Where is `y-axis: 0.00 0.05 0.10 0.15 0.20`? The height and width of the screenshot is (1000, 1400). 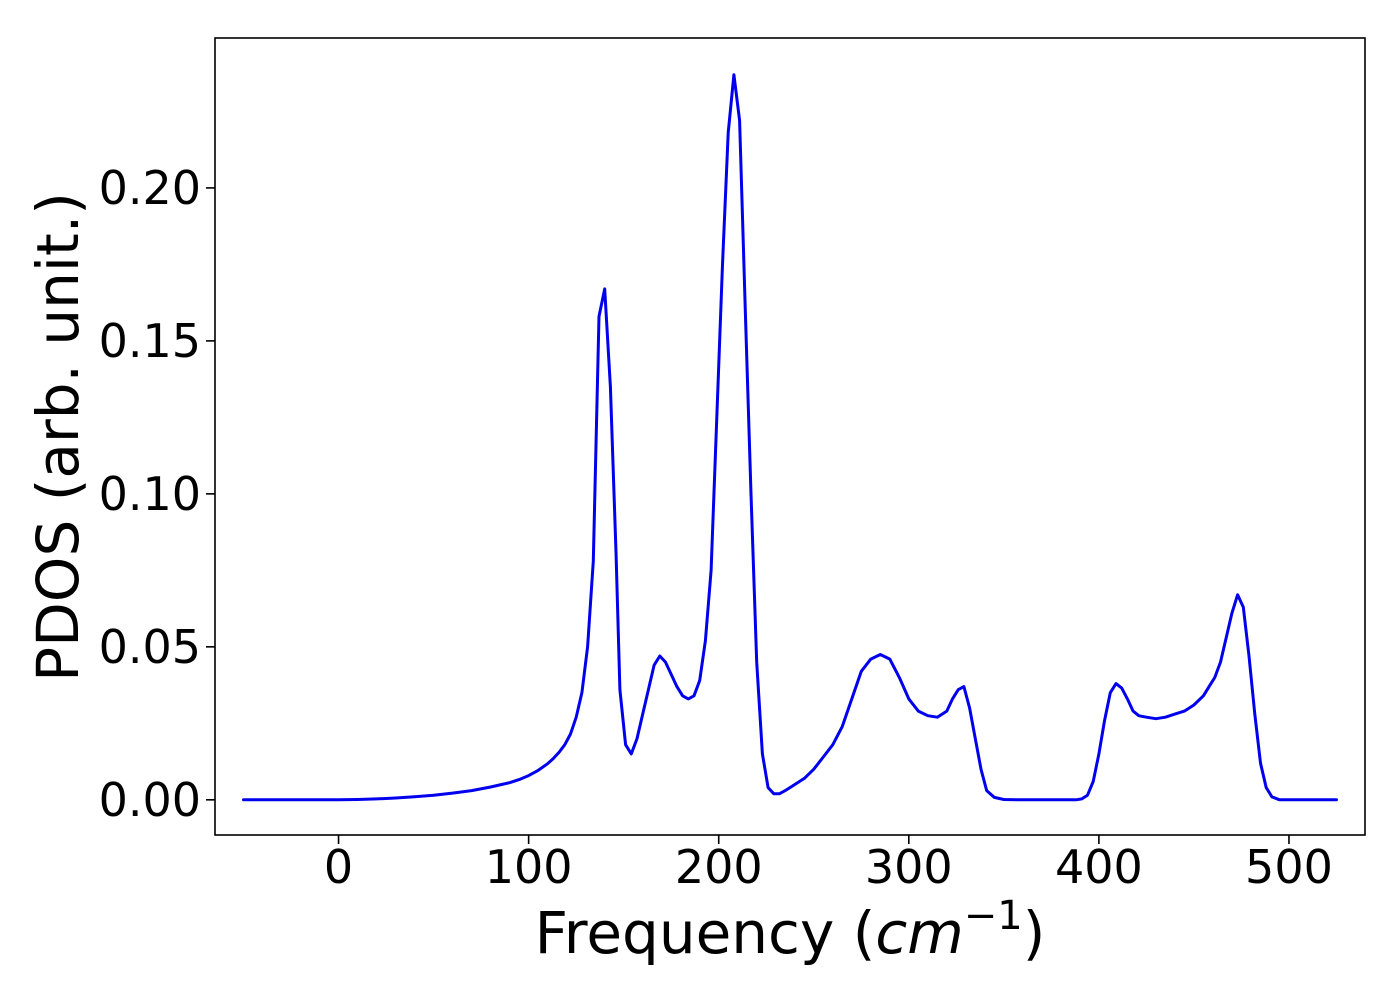 y-axis: 0.00 0.05 0.10 0.15 0.20 is located at coordinates (157, 494).